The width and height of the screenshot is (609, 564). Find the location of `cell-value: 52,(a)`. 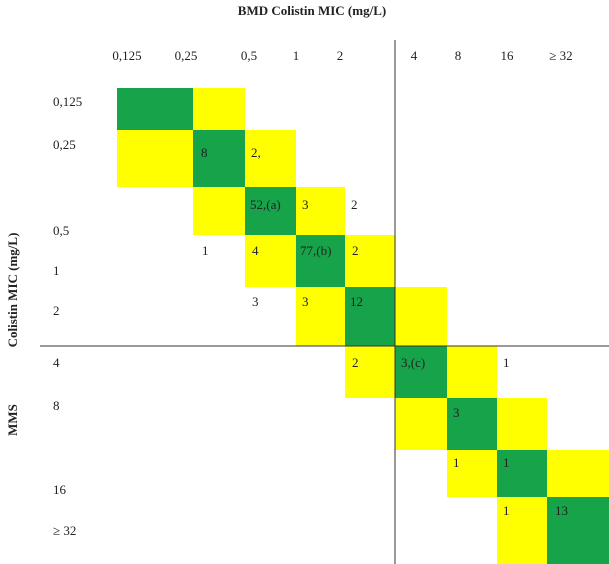

cell-value: 52,(a) is located at coordinates (265, 204).